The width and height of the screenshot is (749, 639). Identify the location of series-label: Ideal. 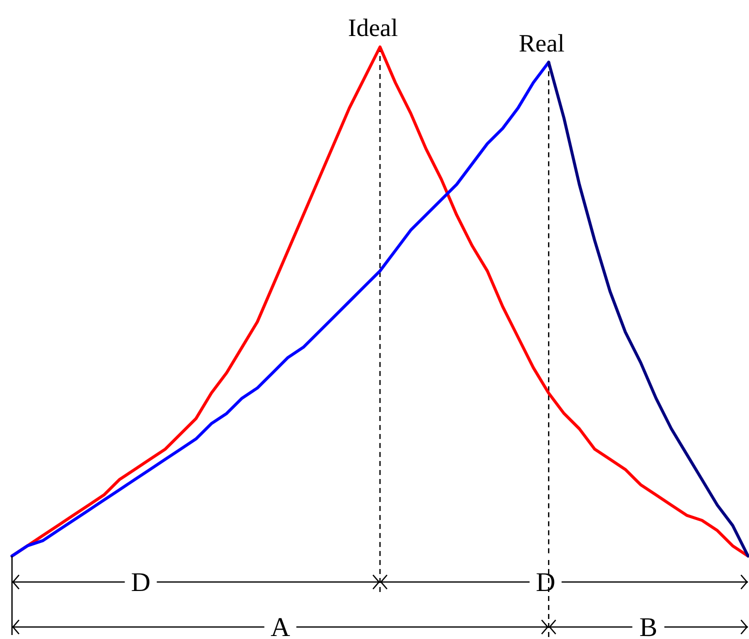
(373, 28).